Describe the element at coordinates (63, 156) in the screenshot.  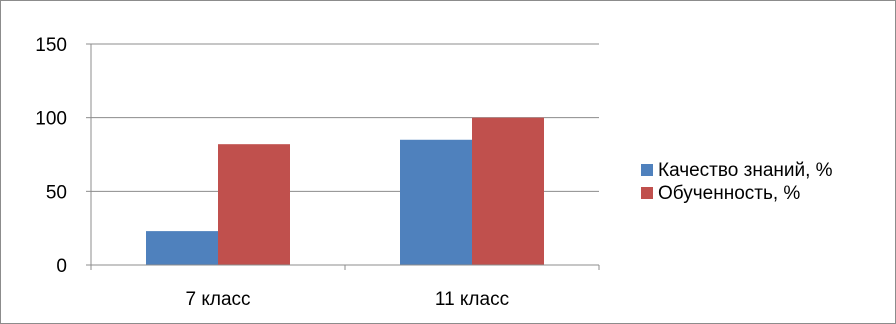
I see `y-axis: 0 50 100 150` at that location.